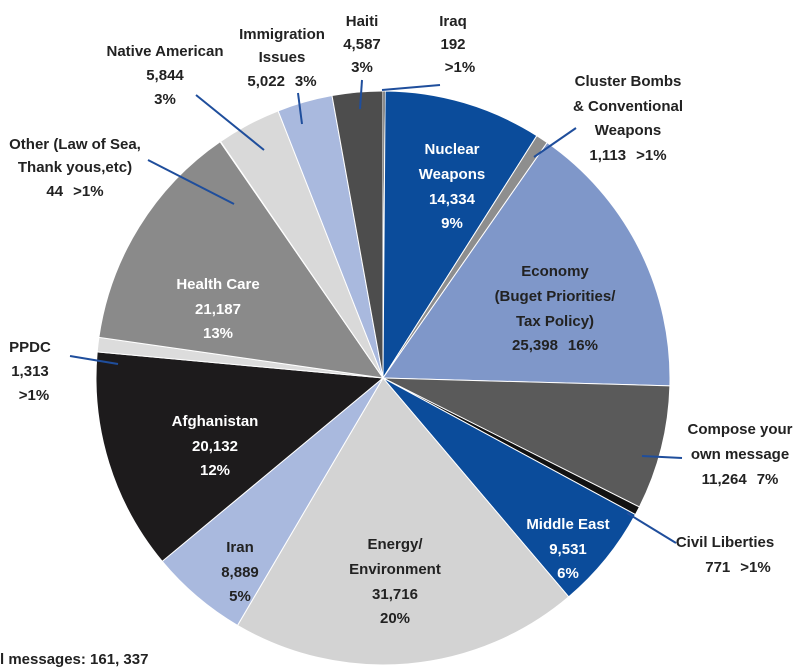 The height and width of the screenshot is (671, 801). I want to click on slice-label: 44 >1%, so click(74, 191).